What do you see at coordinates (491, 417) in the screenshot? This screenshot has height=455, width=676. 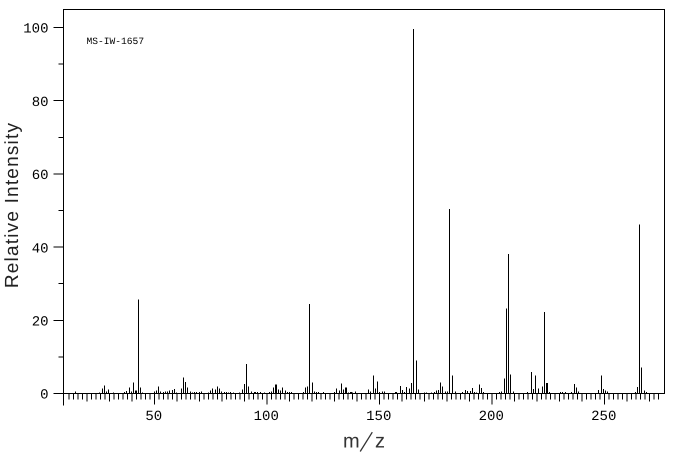 I see `svg-text: 200` at bounding box center [491, 417].